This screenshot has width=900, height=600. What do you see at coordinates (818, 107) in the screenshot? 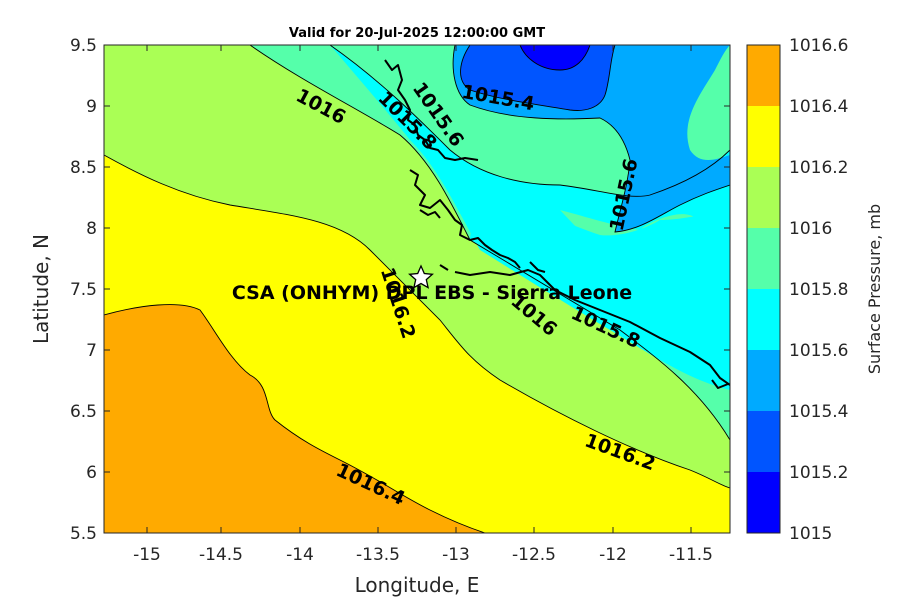
I see `colorbar-tick-label: 1016.4` at bounding box center [818, 107].